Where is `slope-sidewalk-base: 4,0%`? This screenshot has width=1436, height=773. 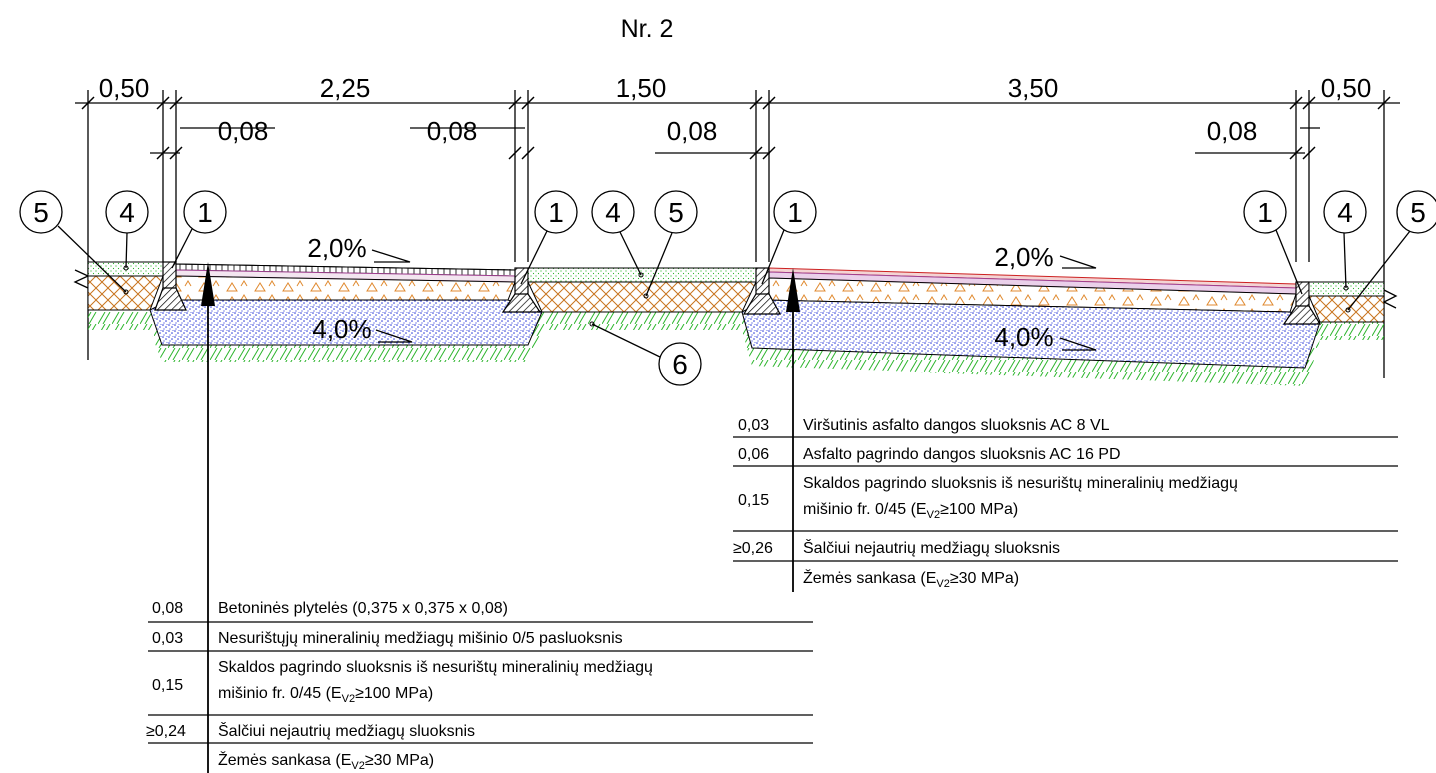 slope-sidewalk-base: 4,0% is located at coordinates (341, 329).